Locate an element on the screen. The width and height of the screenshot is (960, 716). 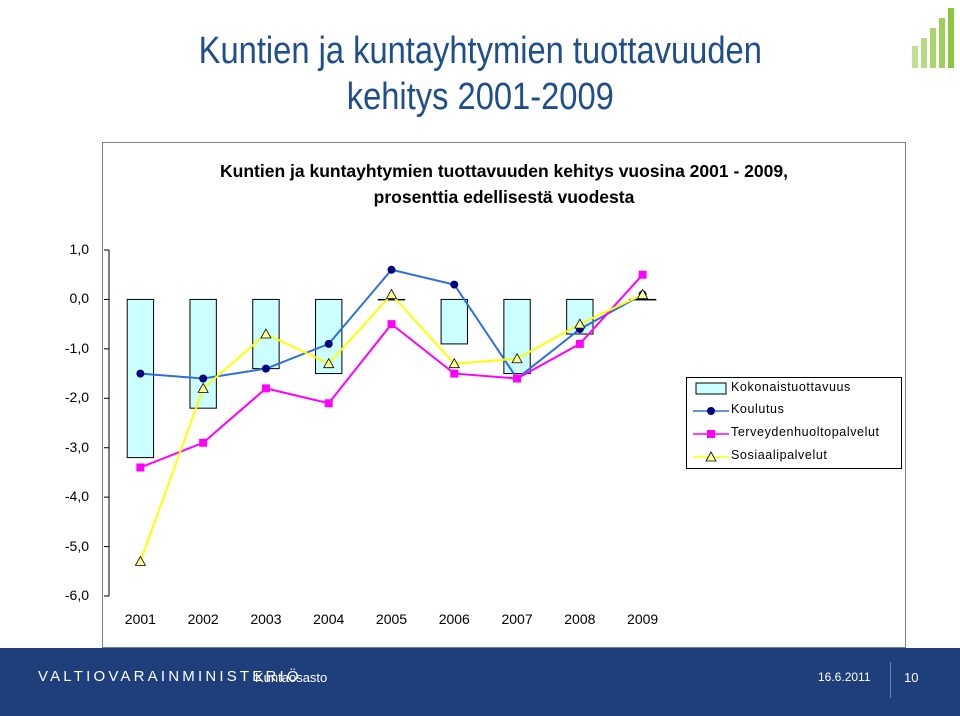
legend-item-sosiaalipalvelut: Sosiaalipalvelut is located at coordinates (794, 457).